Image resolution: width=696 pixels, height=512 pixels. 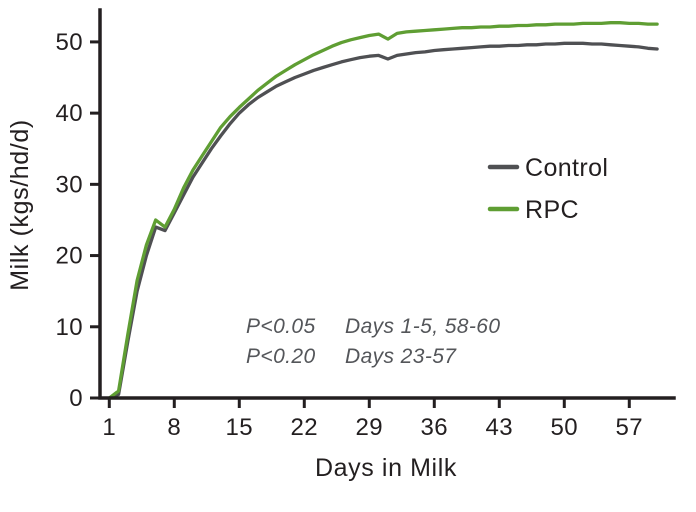 What do you see at coordinates (565, 427) in the screenshot?
I see `x-tick-label: 50` at bounding box center [565, 427].